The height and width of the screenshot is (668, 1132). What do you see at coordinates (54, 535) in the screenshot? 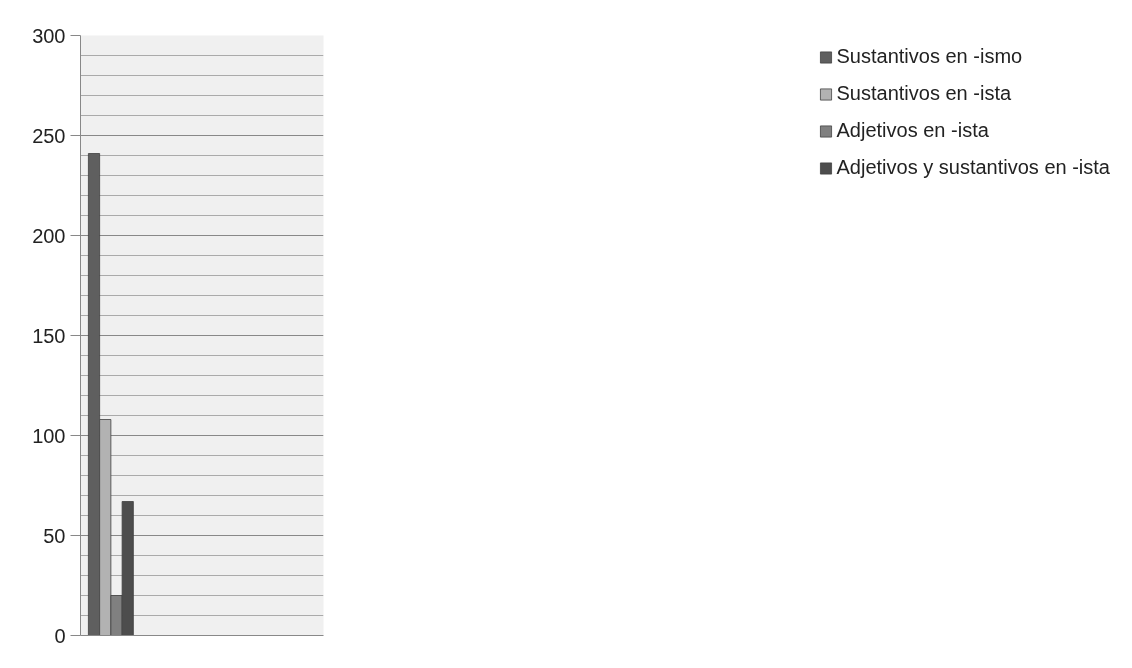
I see `y-tick-label: 50` at bounding box center [54, 535].